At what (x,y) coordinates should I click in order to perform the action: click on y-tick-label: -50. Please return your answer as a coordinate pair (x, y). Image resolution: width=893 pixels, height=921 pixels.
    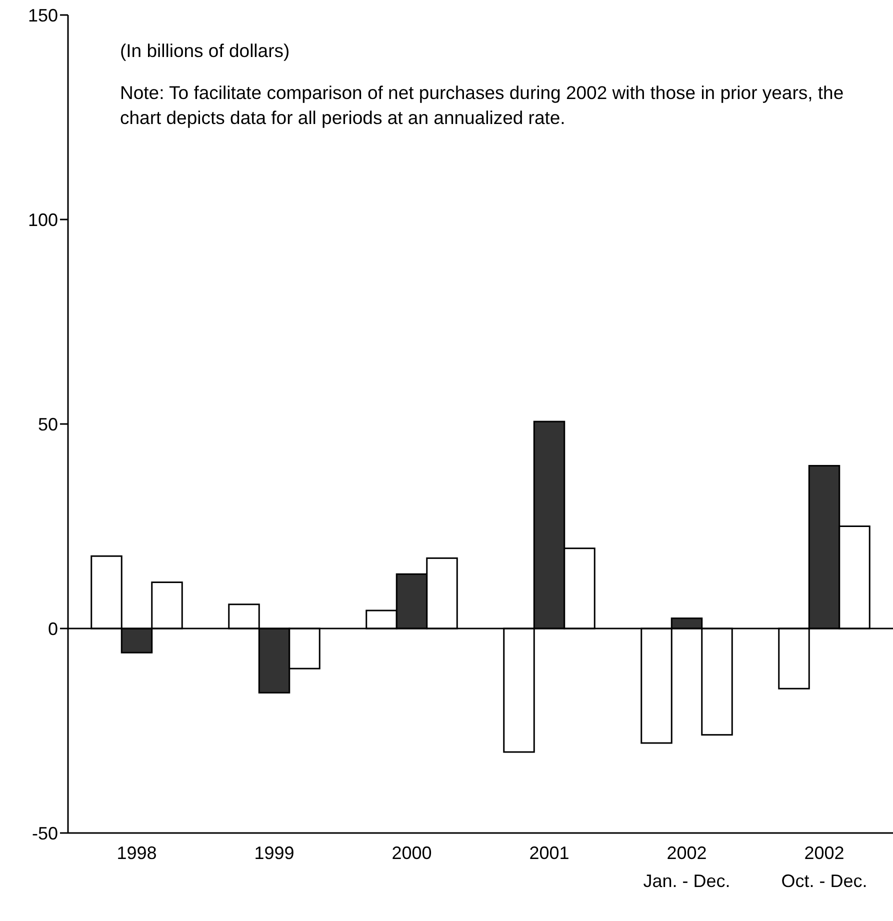
    Looking at the image, I should click on (45, 833).